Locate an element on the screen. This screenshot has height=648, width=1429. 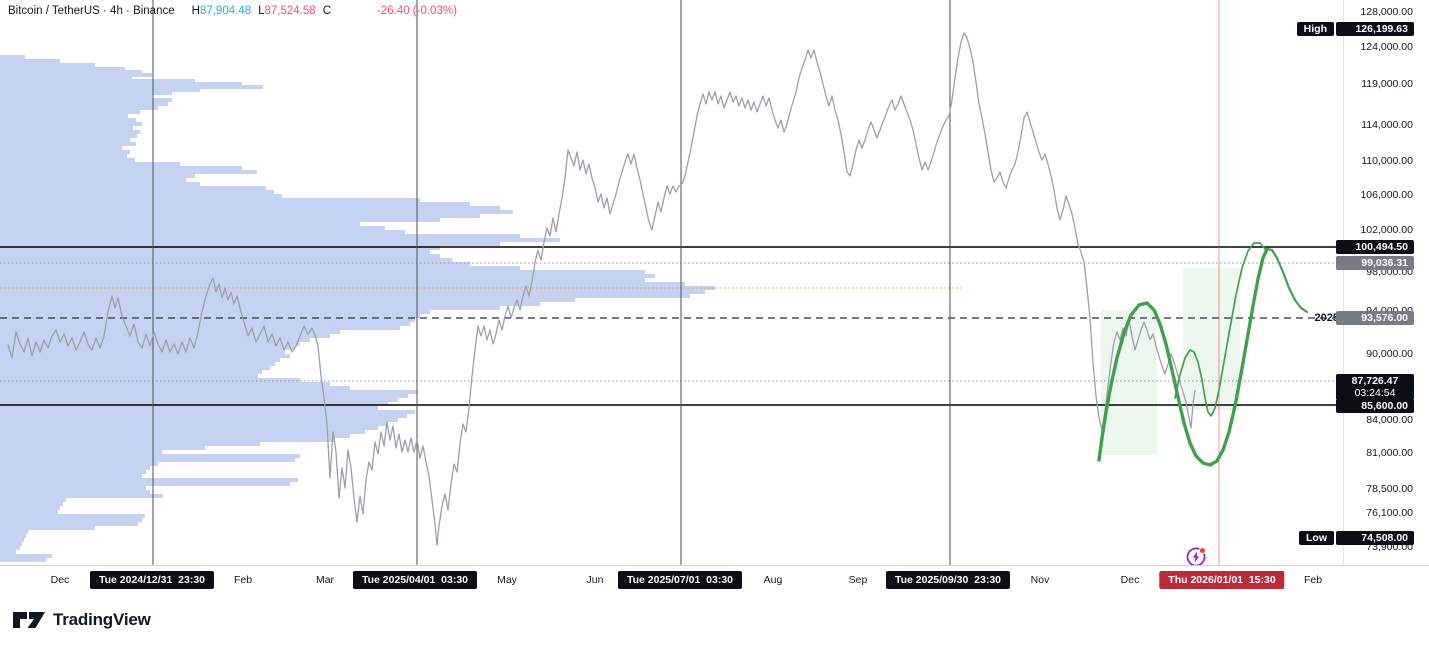
high-value: 87,904.48 is located at coordinates (225, 11).